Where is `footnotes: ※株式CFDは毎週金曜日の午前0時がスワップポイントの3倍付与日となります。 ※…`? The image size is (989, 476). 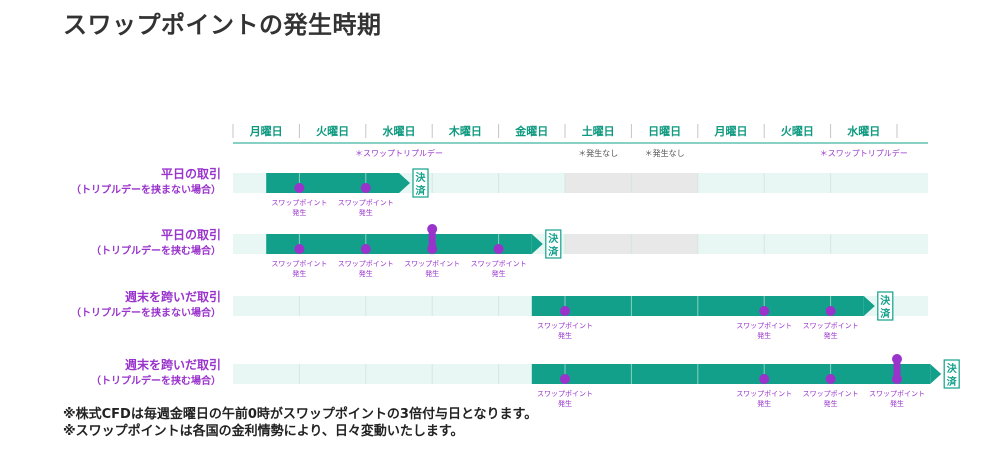 footnotes: ※株式CFDは毎週金曜日の午前0時がスワップポイントの3倍付与日となります。 ※… is located at coordinates (300, 423).